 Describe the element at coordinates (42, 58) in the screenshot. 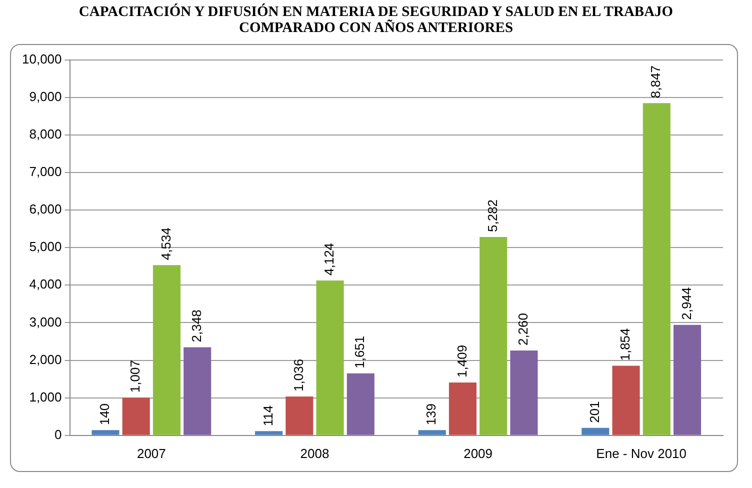

I see `y-tick-label: 10,000` at that location.